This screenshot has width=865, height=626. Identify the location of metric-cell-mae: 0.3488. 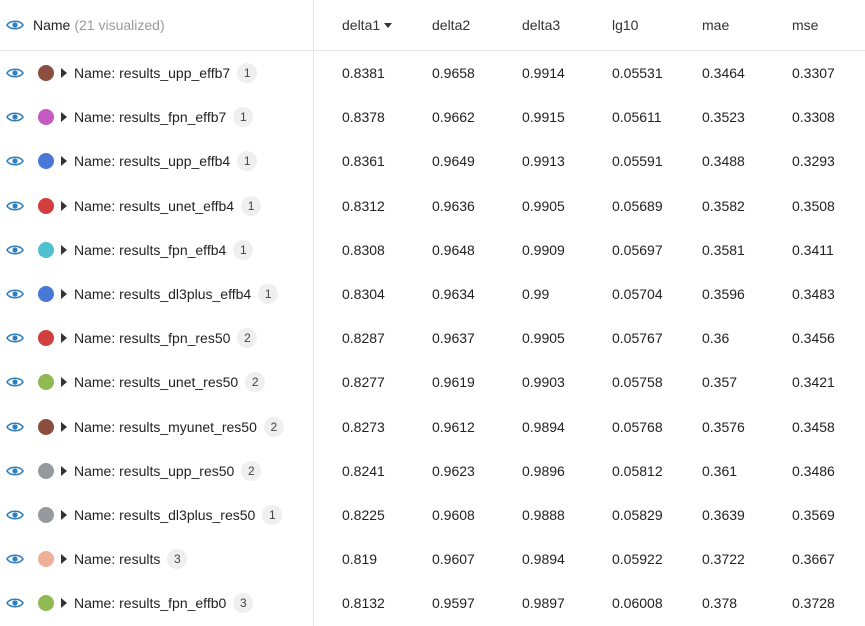
(723, 161).